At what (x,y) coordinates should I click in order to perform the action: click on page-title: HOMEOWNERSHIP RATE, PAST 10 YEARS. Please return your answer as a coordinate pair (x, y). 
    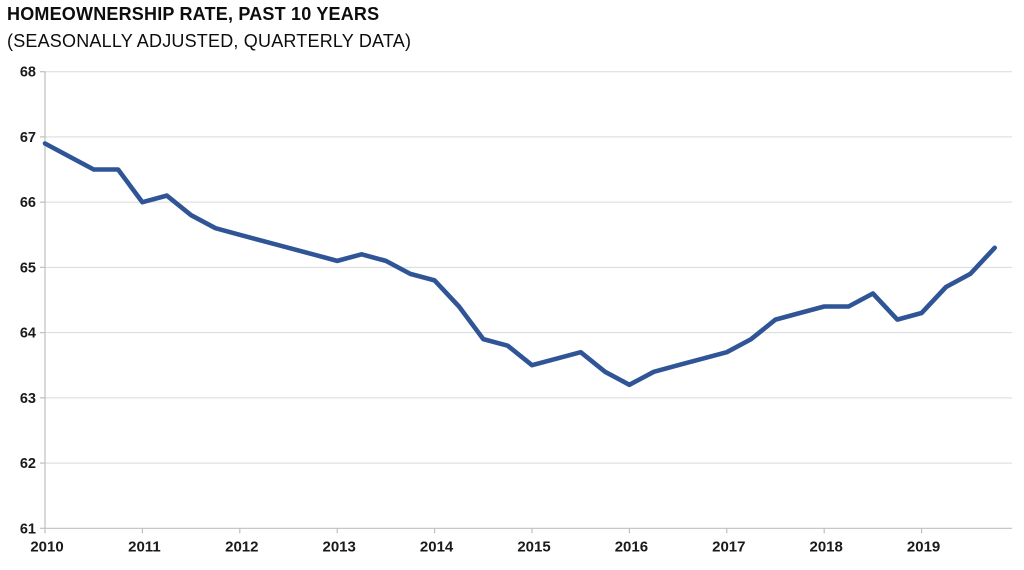
    Looking at the image, I should click on (193, 14).